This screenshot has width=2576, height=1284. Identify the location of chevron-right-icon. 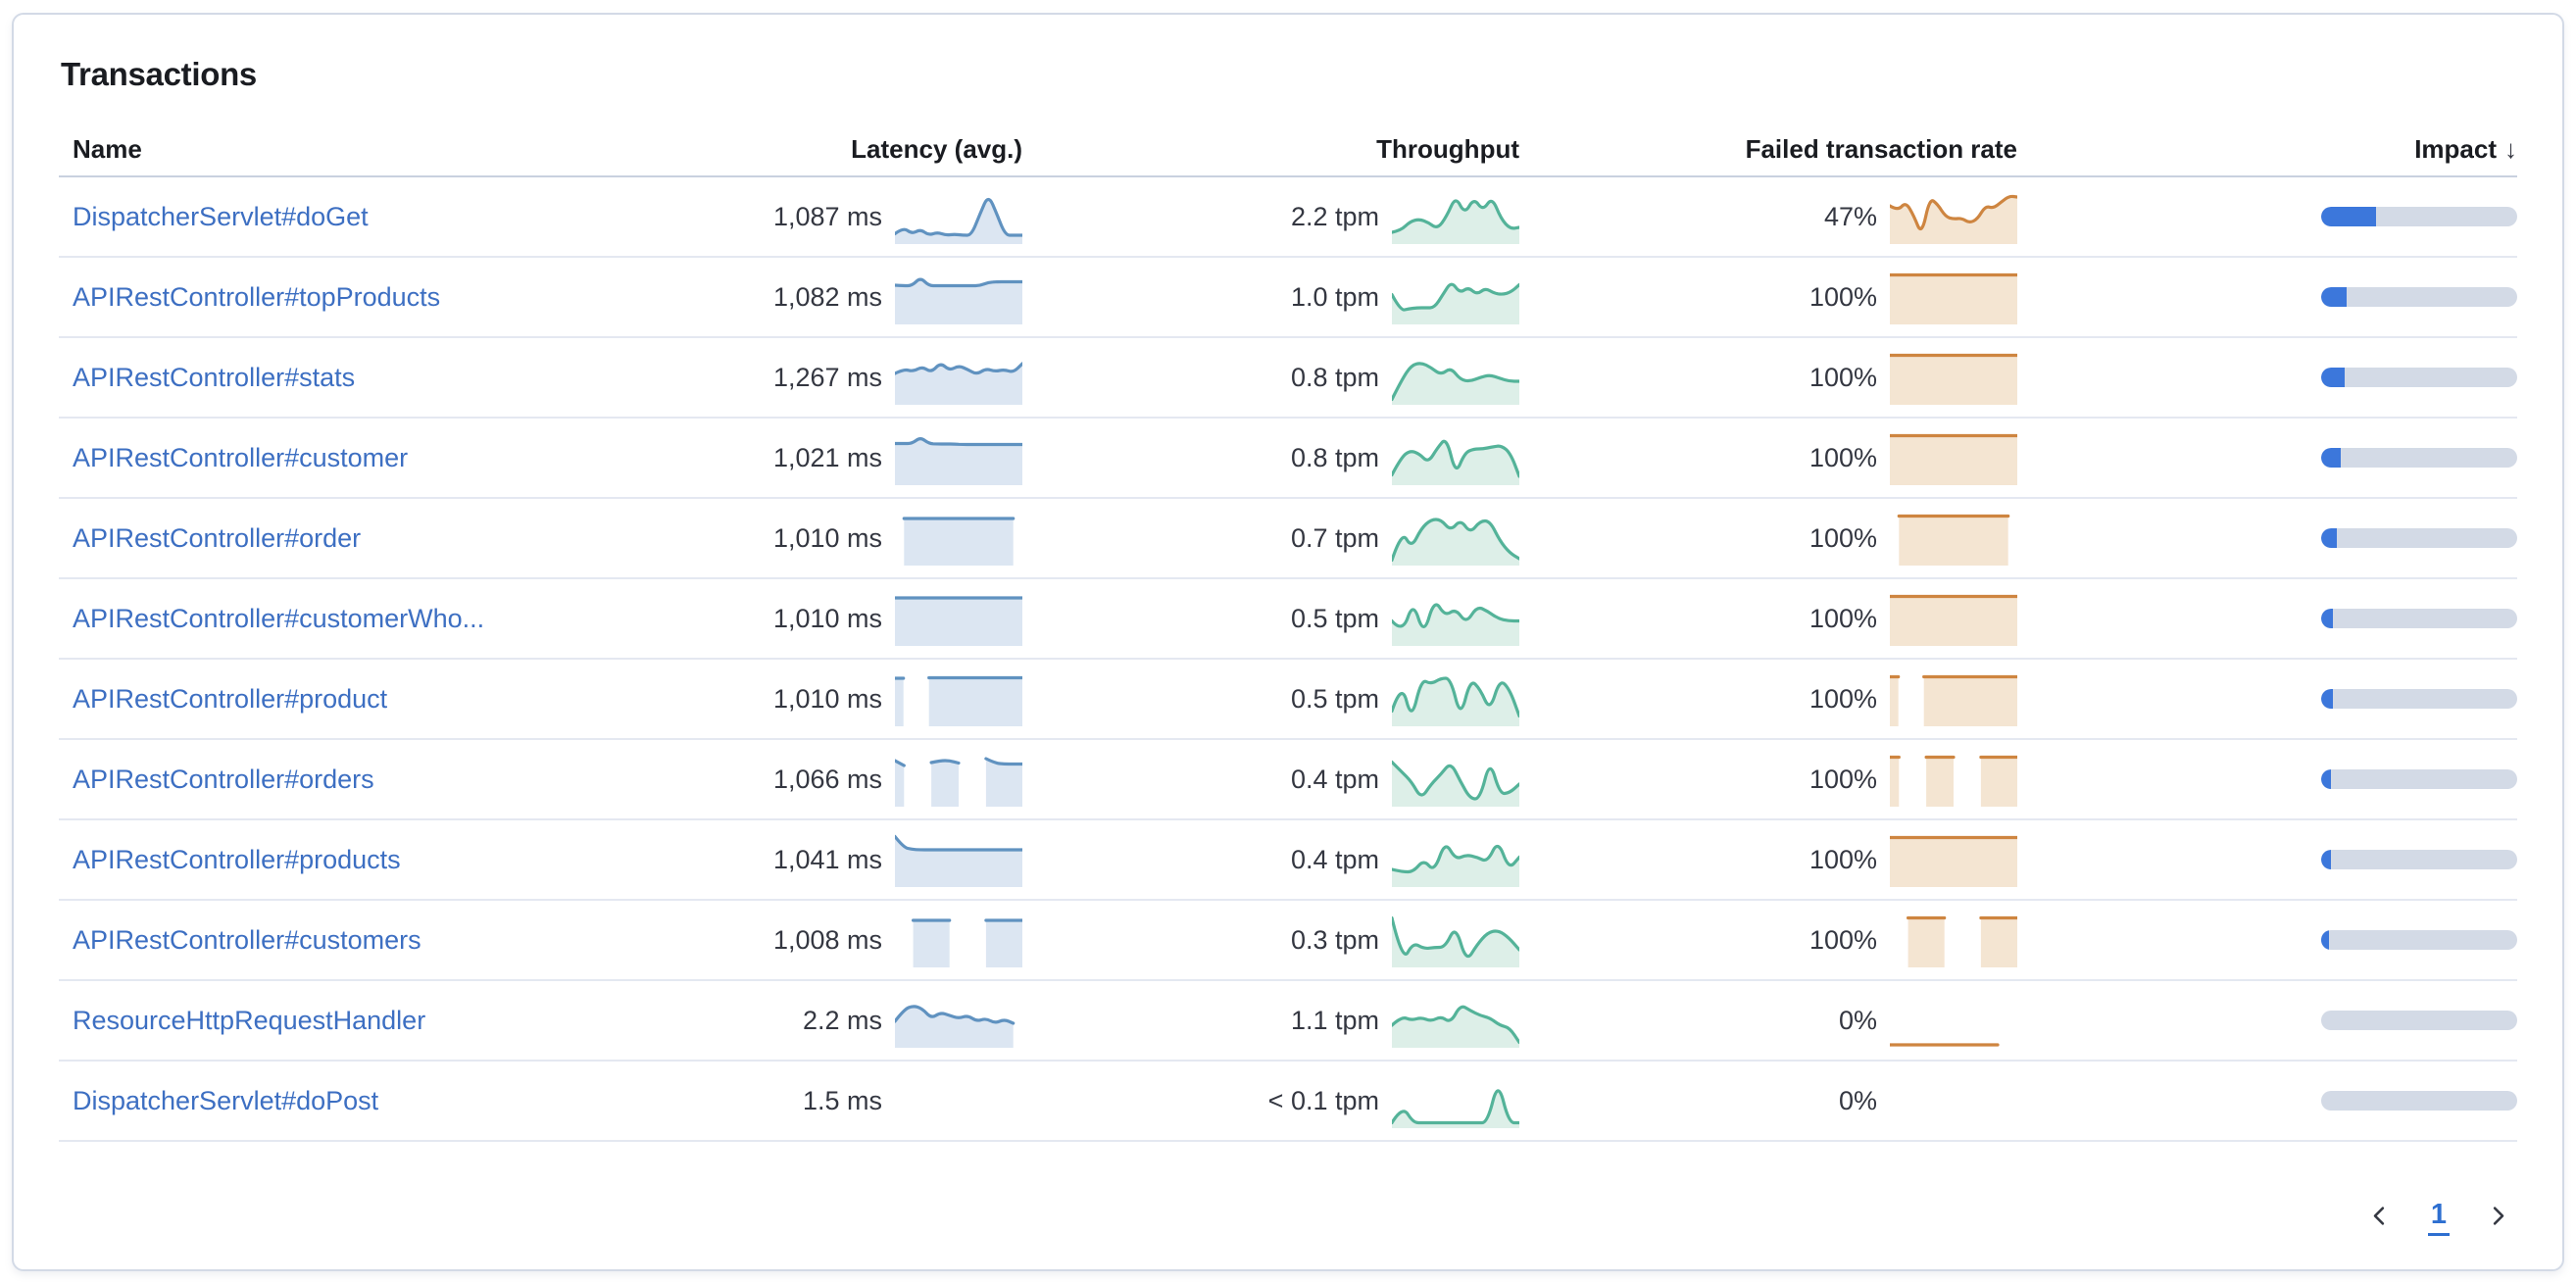
(2498, 1217).